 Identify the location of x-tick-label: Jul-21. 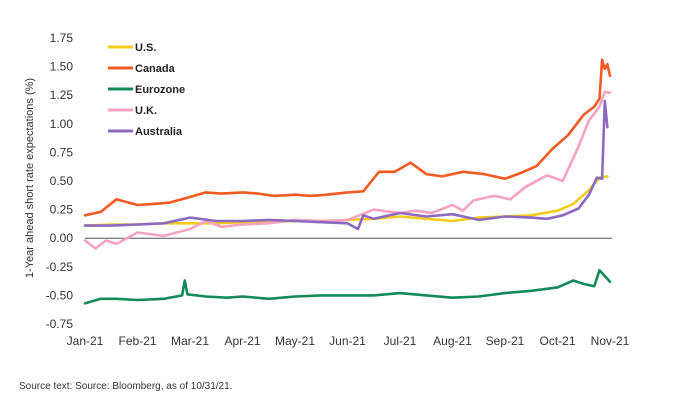
(400, 341).